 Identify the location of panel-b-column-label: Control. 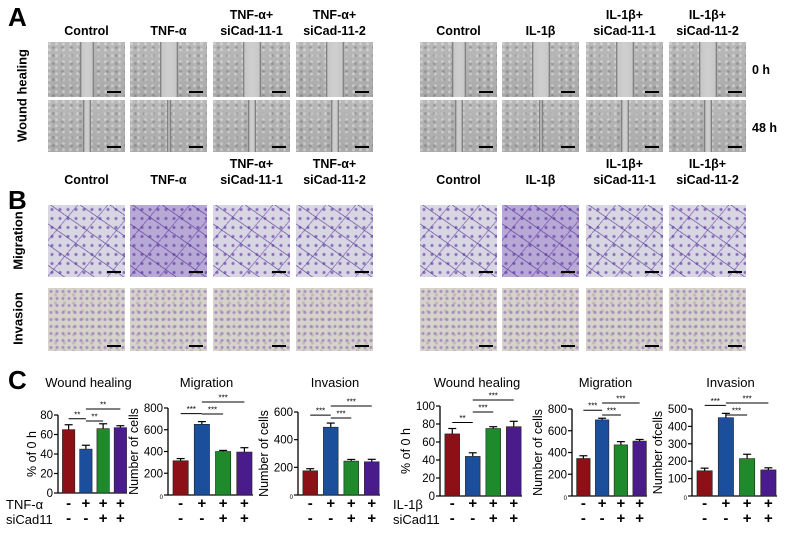
(458, 180).